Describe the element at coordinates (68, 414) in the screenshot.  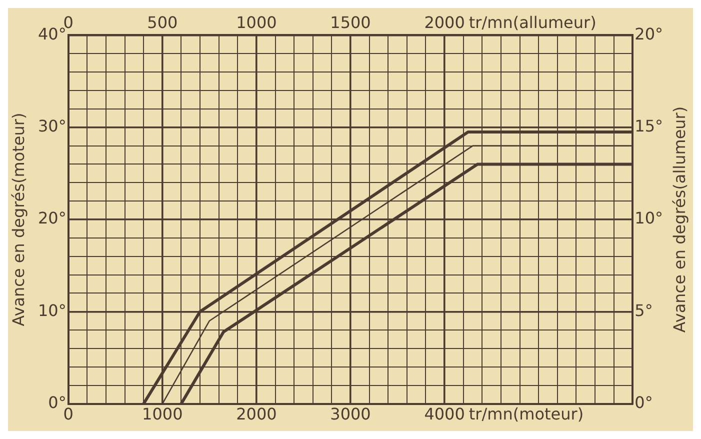
I see `x-tick-label: 0` at that location.